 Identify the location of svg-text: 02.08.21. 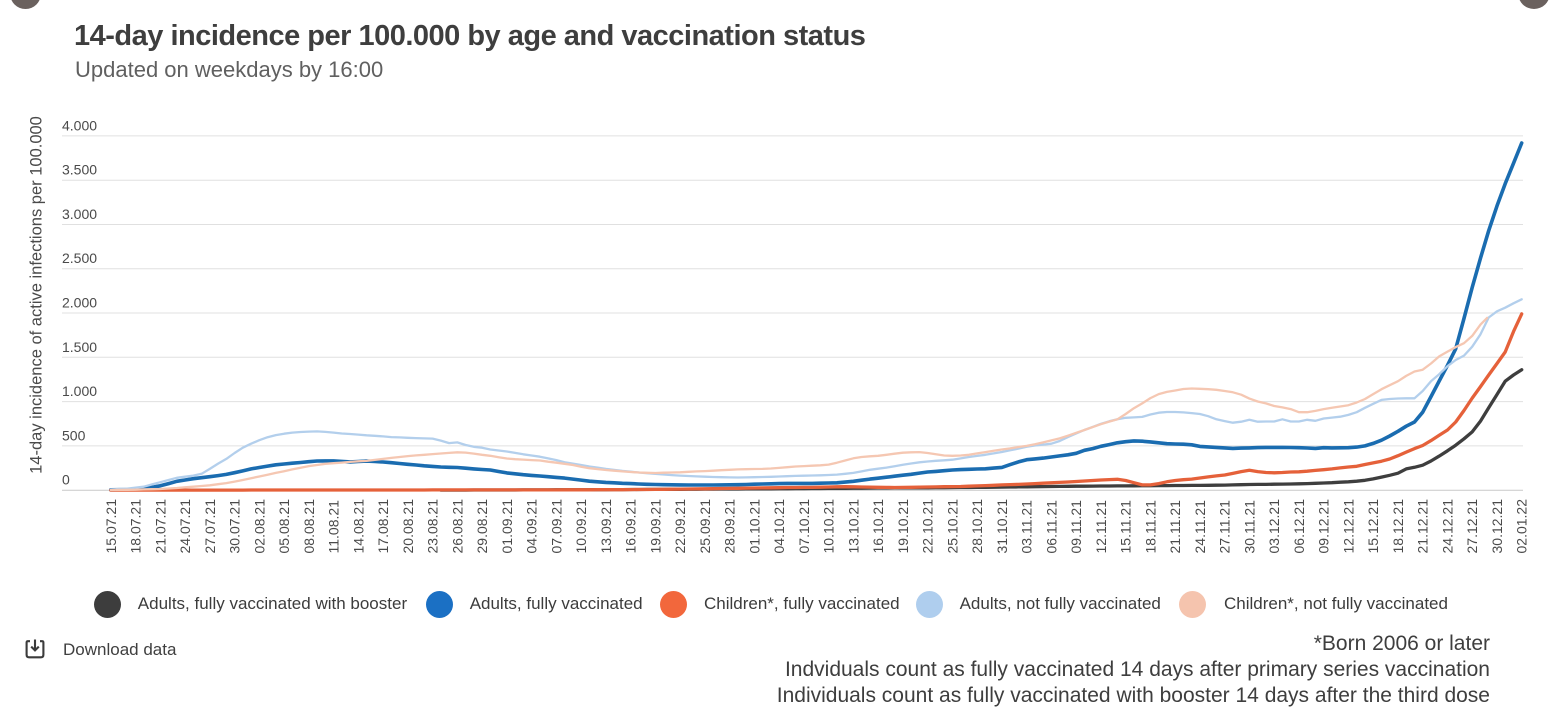
(259, 526).